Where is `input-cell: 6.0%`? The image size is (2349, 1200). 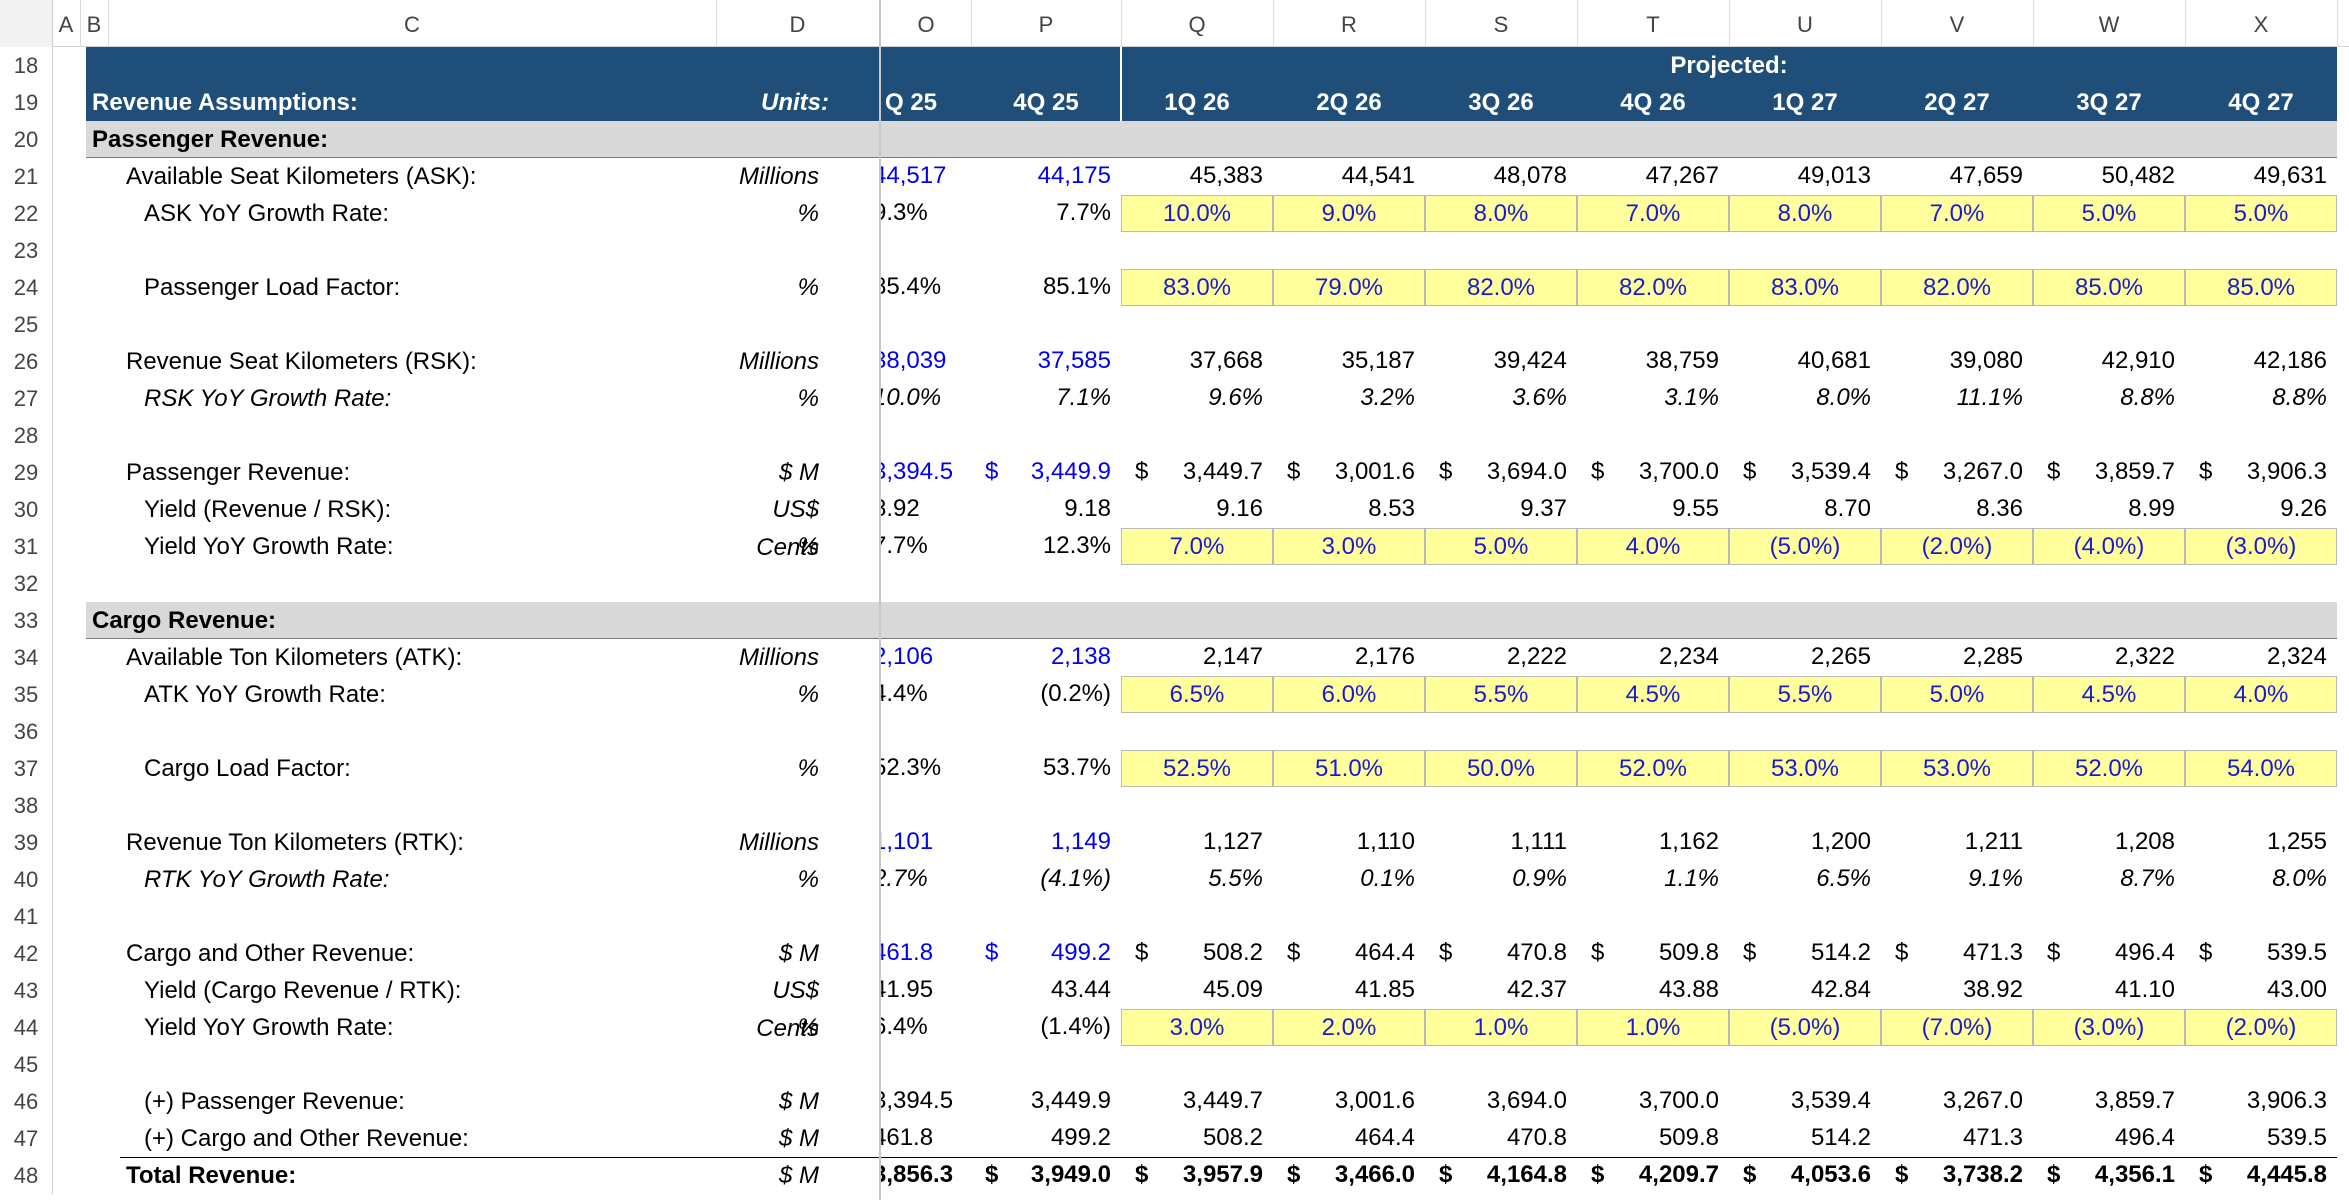
input-cell: 6.0% is located at coordinates (1349, 694).